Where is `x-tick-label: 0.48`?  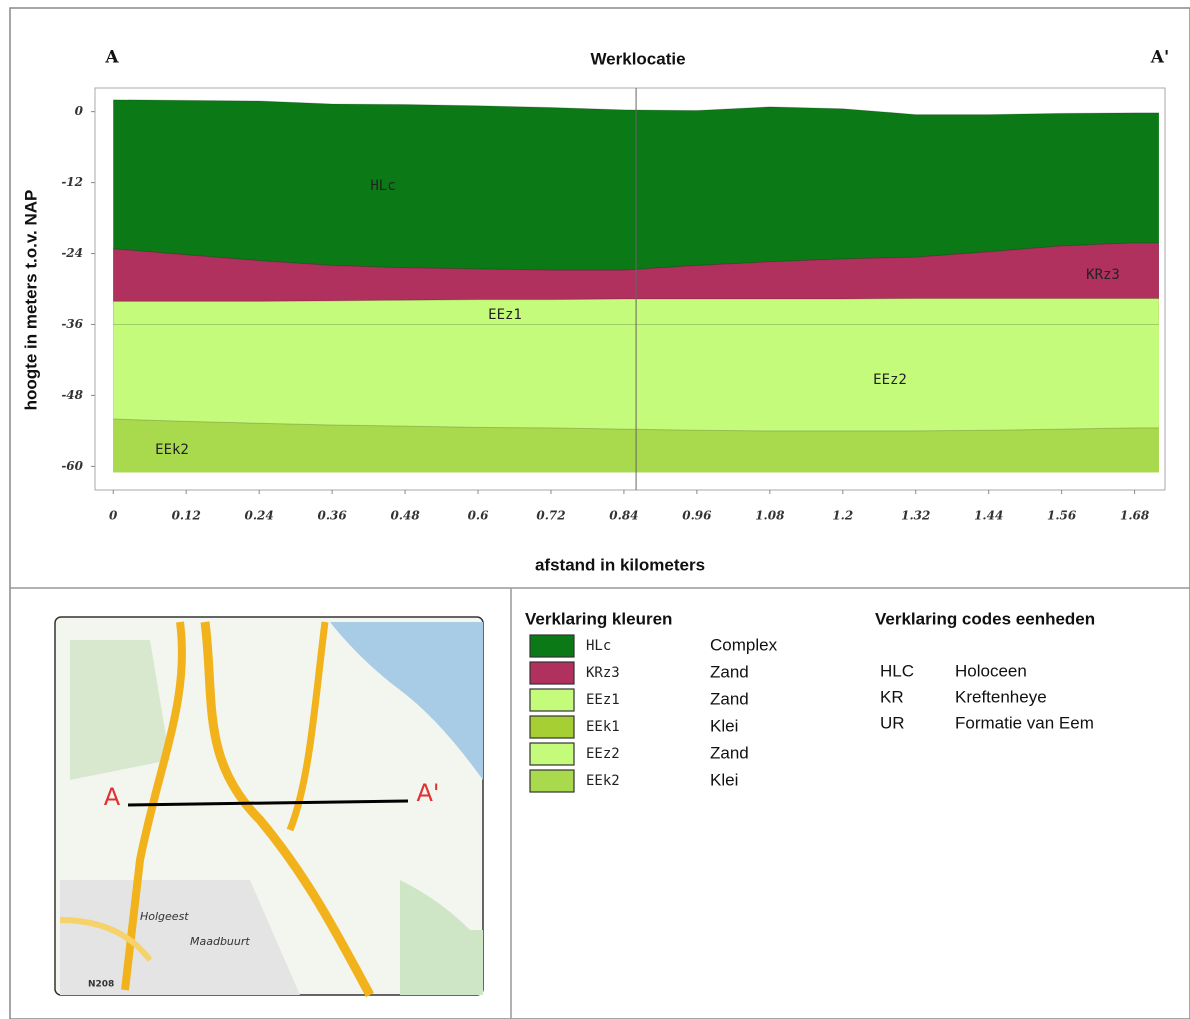 x-tick-label: 0.48 is located at coordinates (405, 516).